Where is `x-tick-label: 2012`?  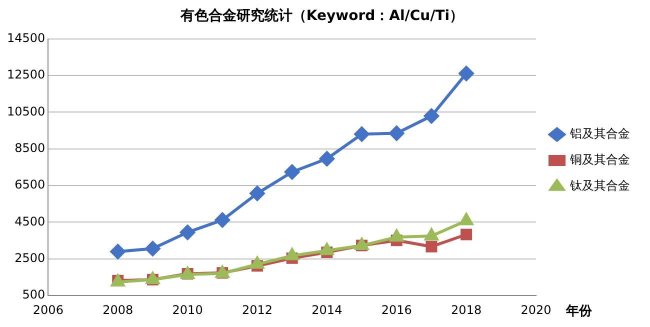
x-tick-label: 2012 is located at coordinates (257, 309).